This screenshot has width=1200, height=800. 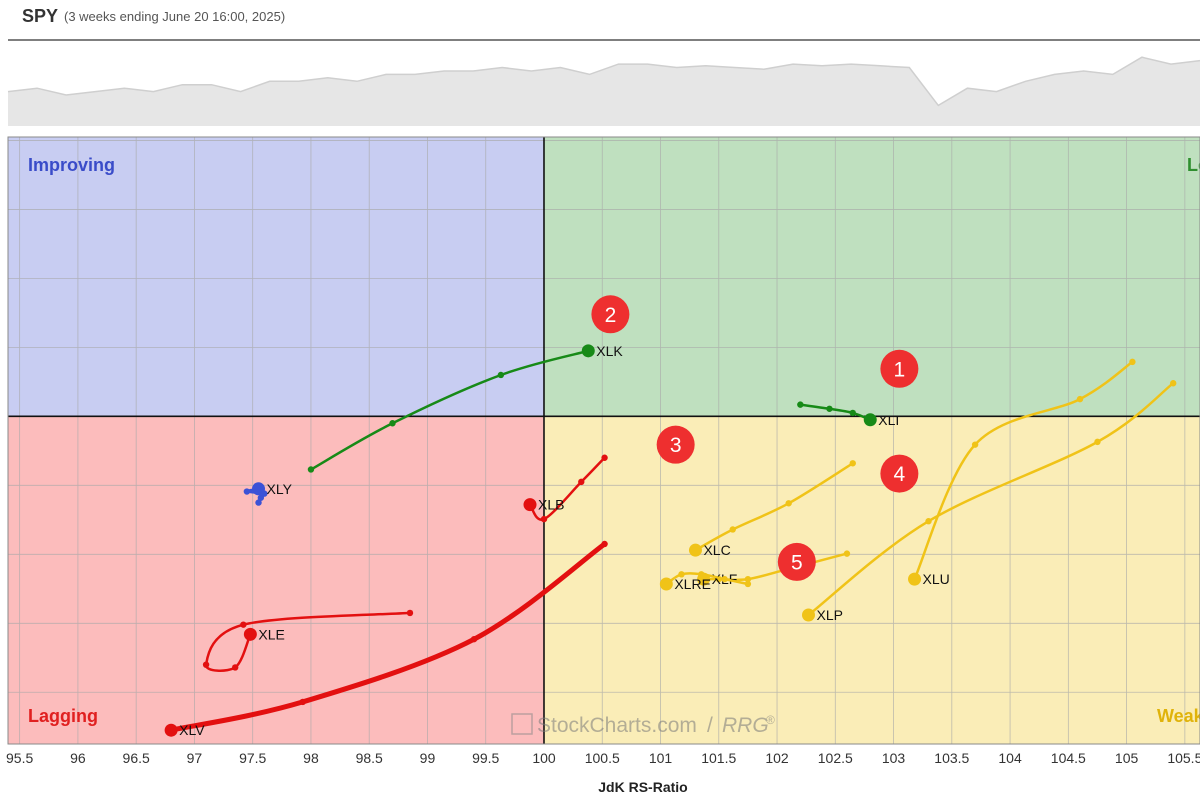 What do you see at coordinates (171, 730) in the screenshot?
I see `head-xlv` at bounding box center [171, 730].